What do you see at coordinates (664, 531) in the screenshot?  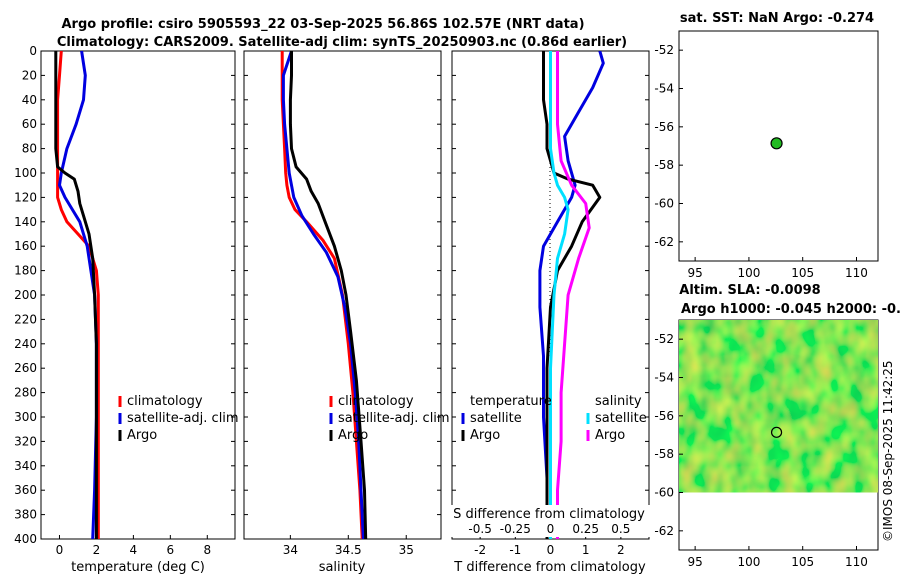 I see `sla_map-ytick-label: -62` at bounding box center [664, 531].